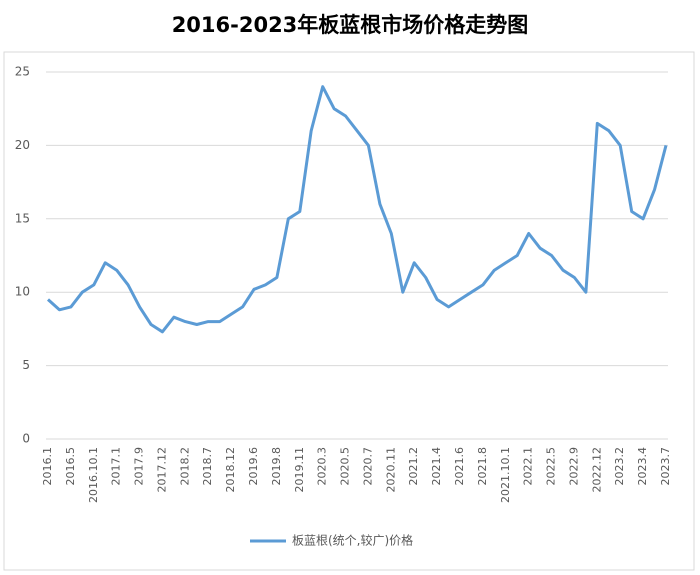  I want to click on y-tick-label: 10, so click(22, 292).